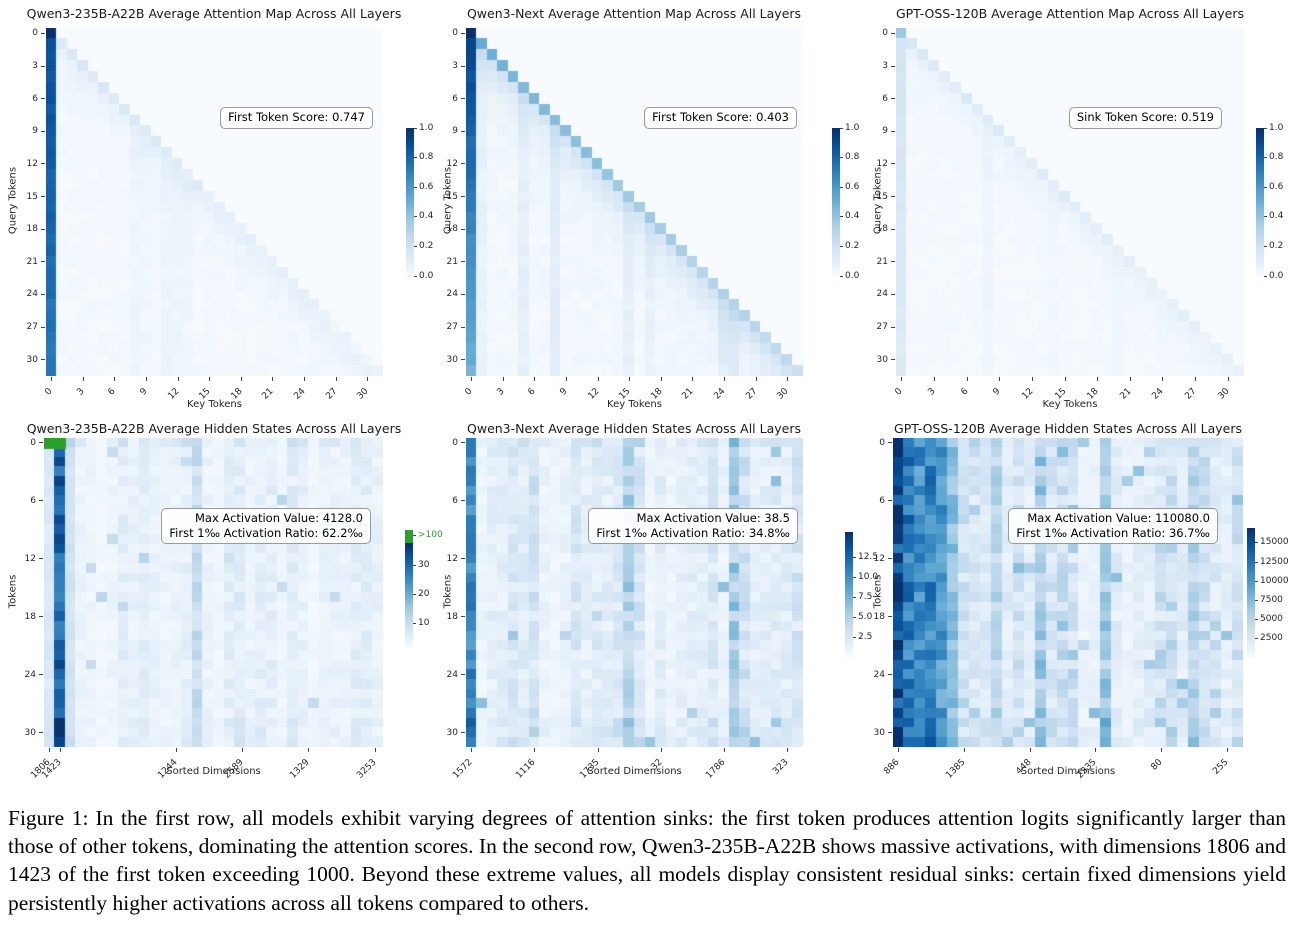 This screenshot has width=1292, height=950. Describe the element at coordinates (1118, 518) in the screenshot. I see `annotation-line: Max Activation Value: 110080.0` at that location.